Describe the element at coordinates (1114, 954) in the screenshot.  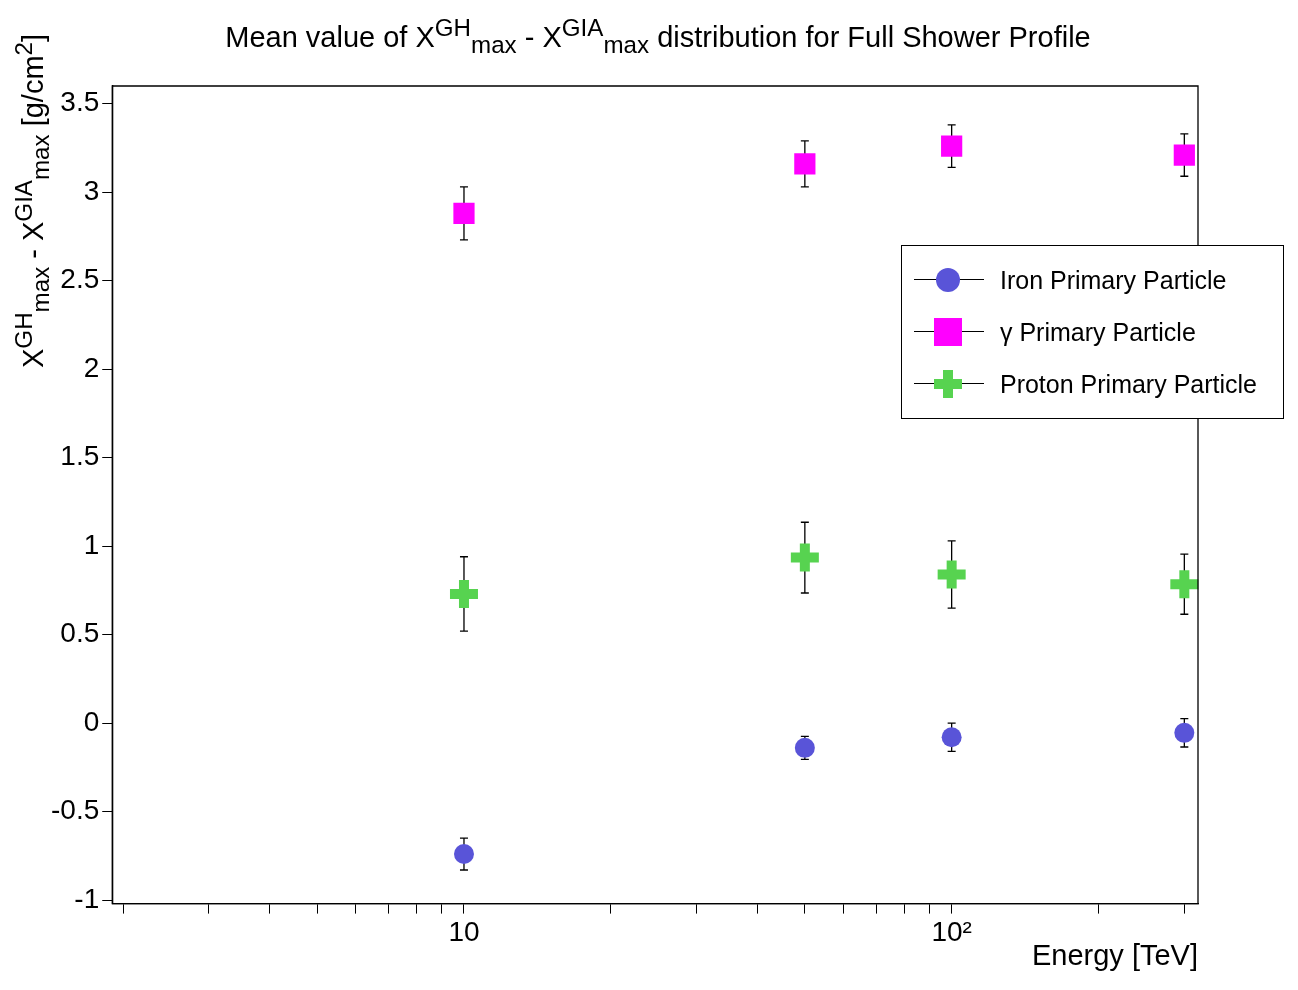
I see `x-axis-title: Energy [TeV]` at that location.